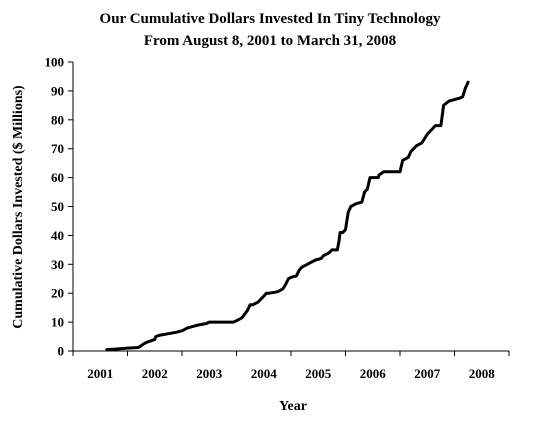 The width and height of the screenshot is (535, 422). I want to click on y-tick-label: 60, so click(57, 177).